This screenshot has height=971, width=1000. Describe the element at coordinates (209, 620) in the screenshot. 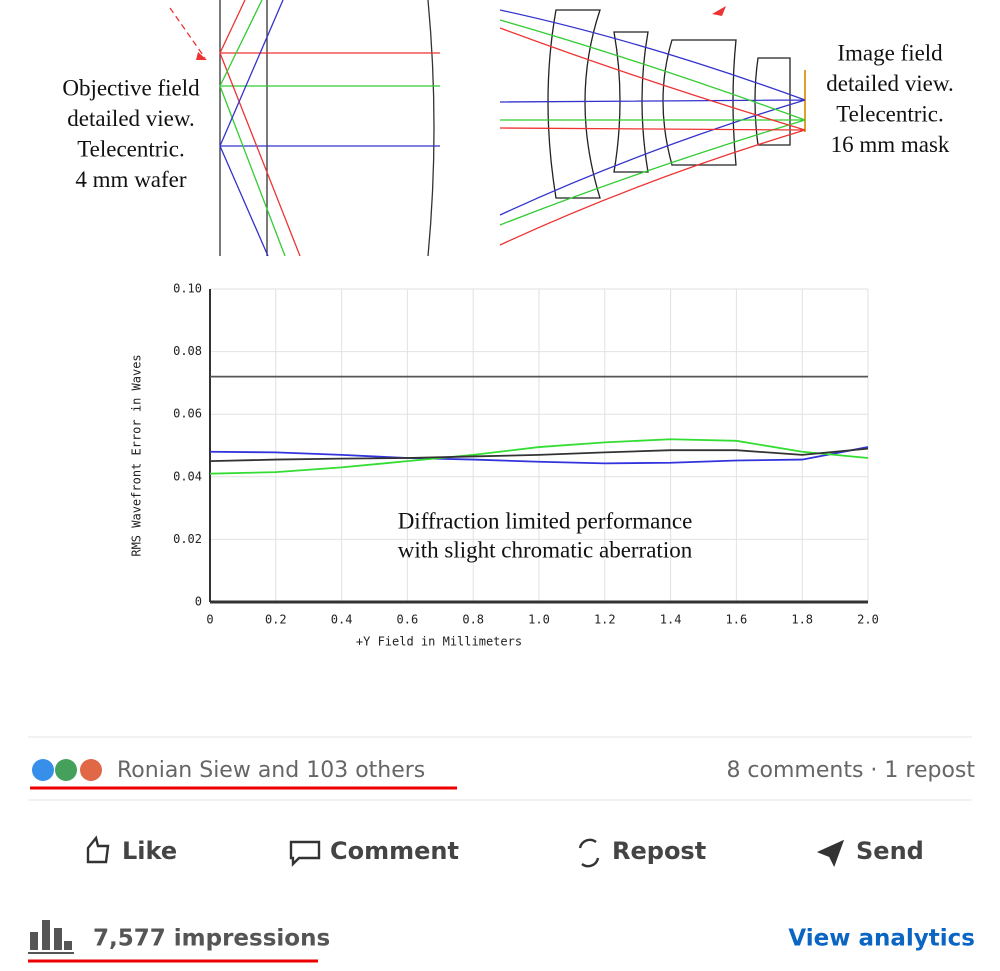

I see `x-tick-label: 0` at that location.